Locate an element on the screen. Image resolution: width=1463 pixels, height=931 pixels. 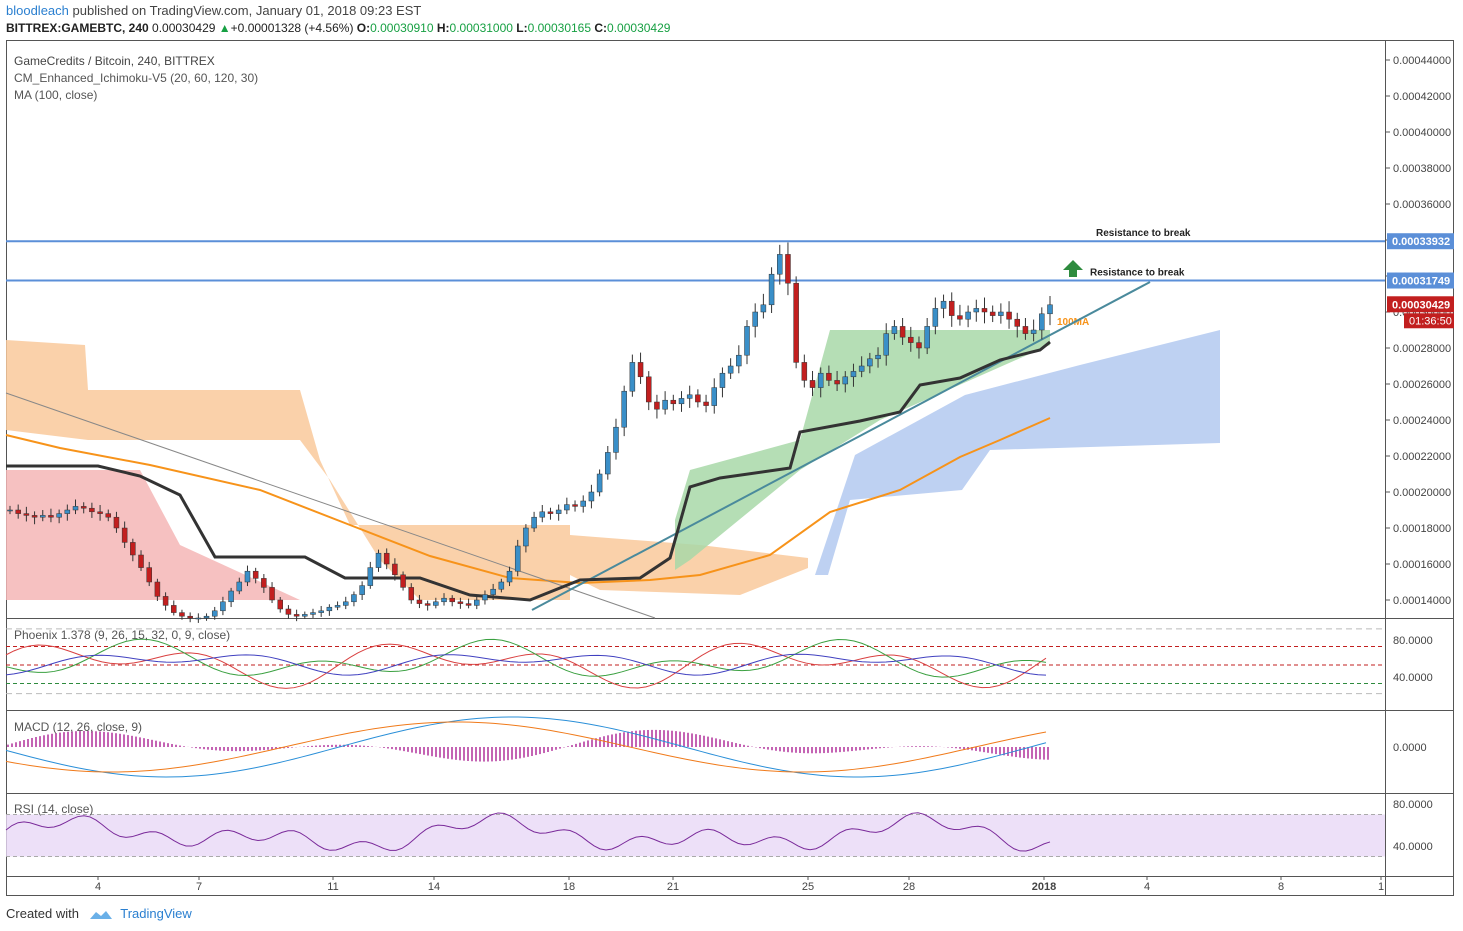
phoenix-green-line is located at coordinates (526, 658).